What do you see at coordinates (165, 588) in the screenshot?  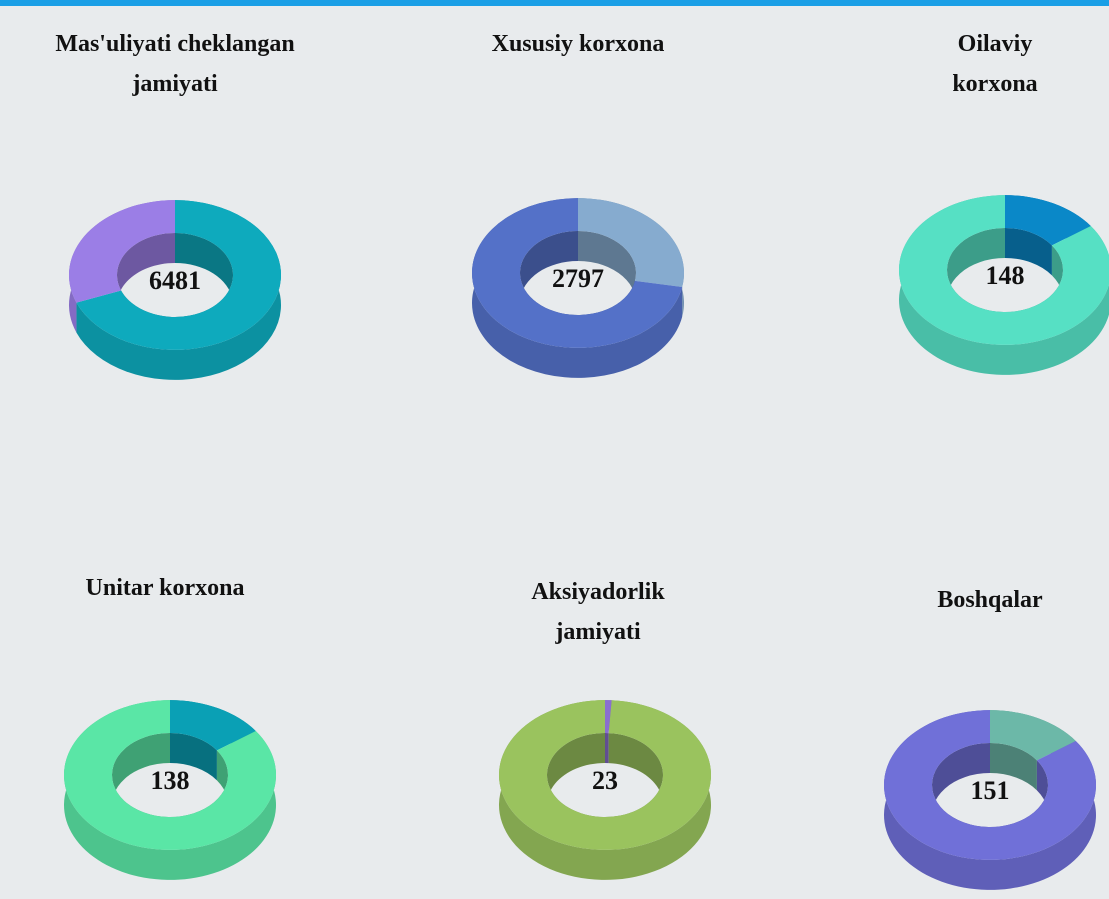 I see `chart-title: Unitar korxona` at bounding box center [165, 588].